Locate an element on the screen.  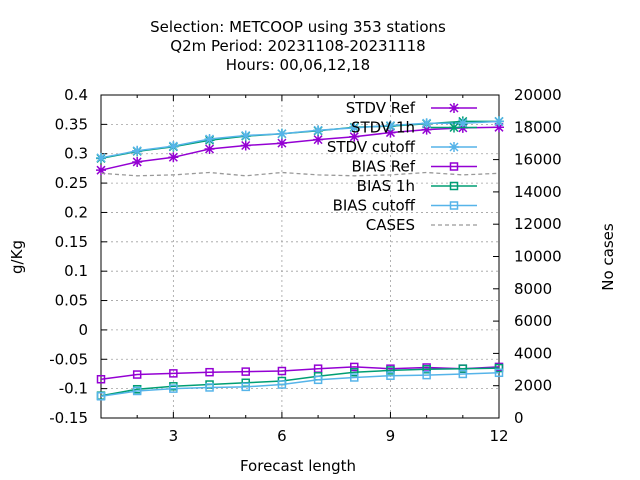
y2-tick-label: 0 is located at coordinates (519, 418).